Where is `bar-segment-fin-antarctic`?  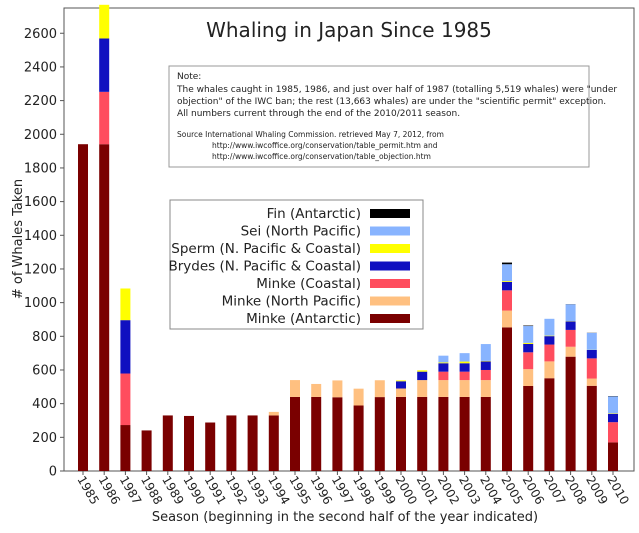 bar-segment-fin-antarctic is located at coordinates (528, 326).